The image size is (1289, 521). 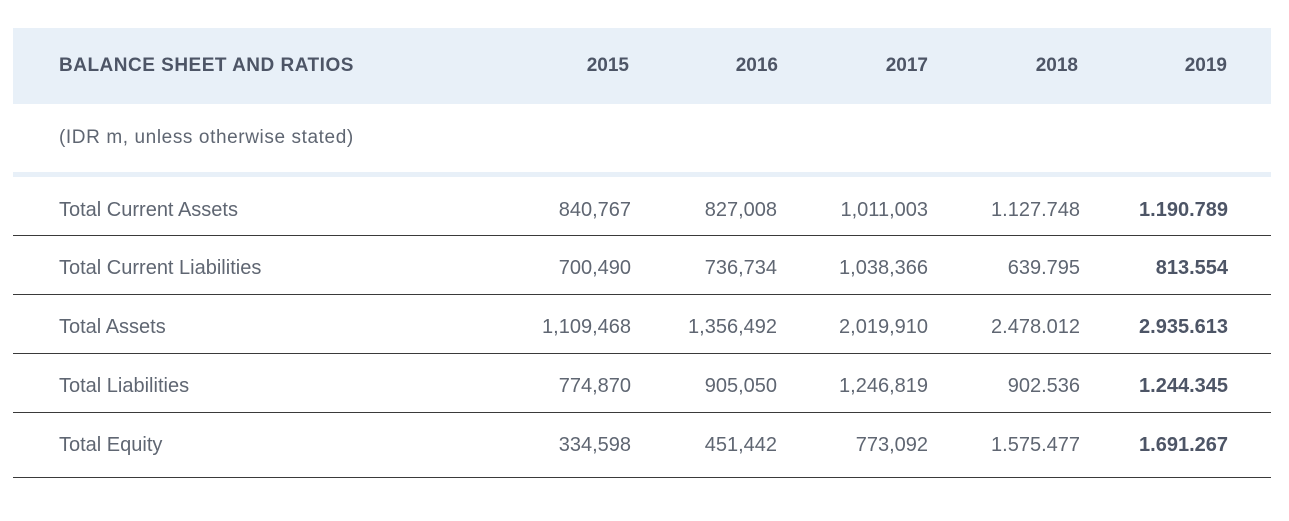 I want to click on cell-2018: 1.575.477, so click(x=1035, y=445).